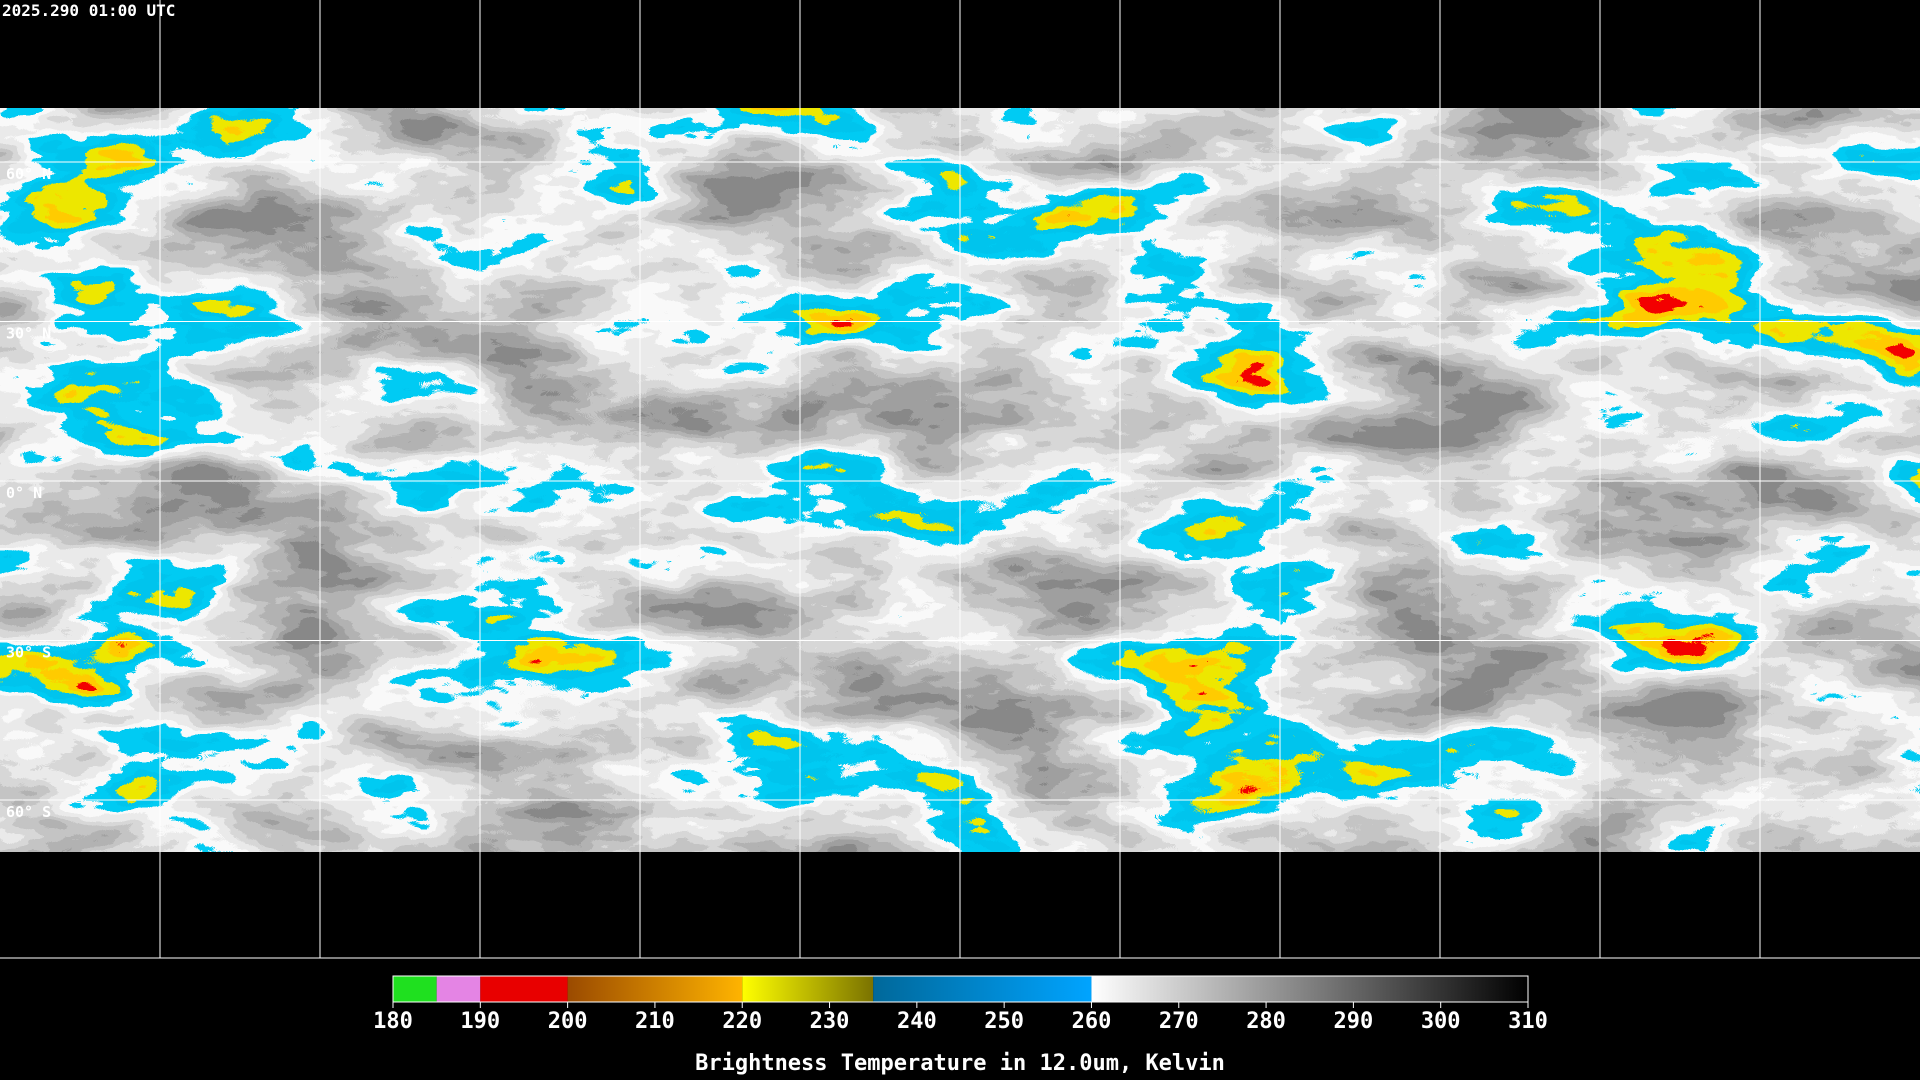 Image resolution: width=1920 pixels, height=1080 pixels. What do you see at coordinates (28, 812) in the screenshot?
I see `latitude-label: 60° S` at bounding box center [28, 812].